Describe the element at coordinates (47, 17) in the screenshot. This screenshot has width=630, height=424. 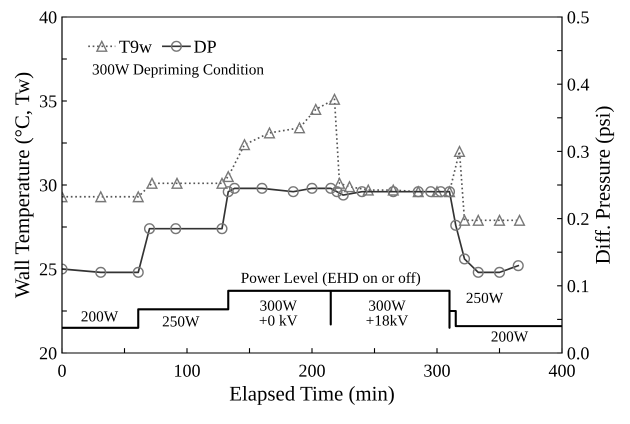
I see `y-tick-label: 40` at that location.